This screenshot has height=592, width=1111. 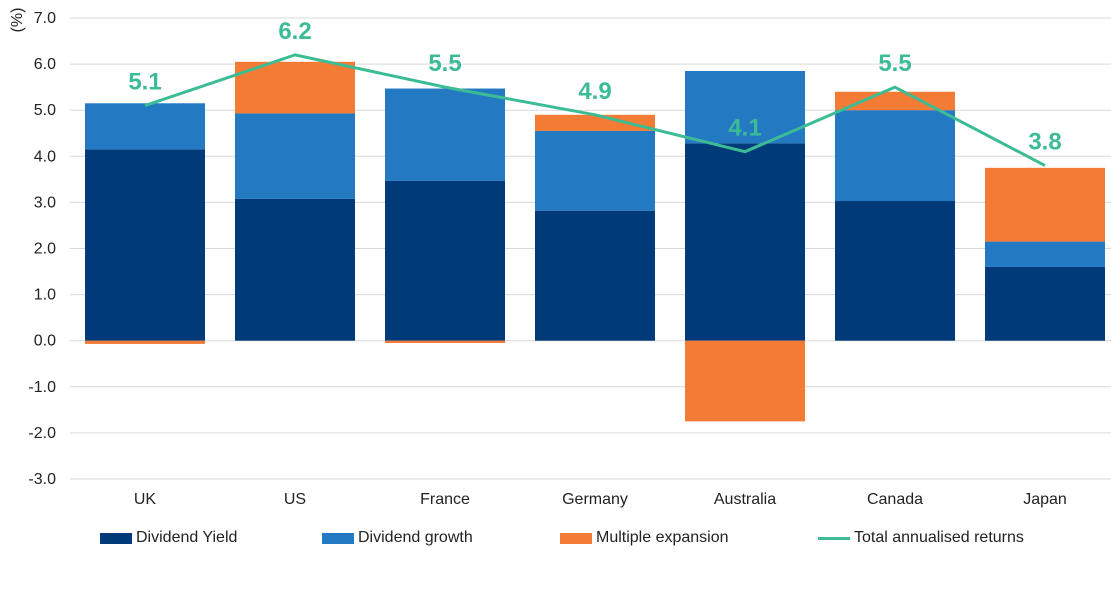 What do you see at coordinates (595, 499) in the screenshot?
I see `x-category-label: Germany` at bounding box center [595, 499].